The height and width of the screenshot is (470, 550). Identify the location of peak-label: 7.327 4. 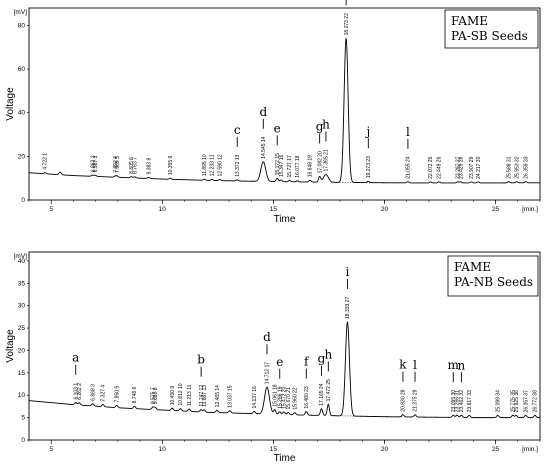
(104, 393).